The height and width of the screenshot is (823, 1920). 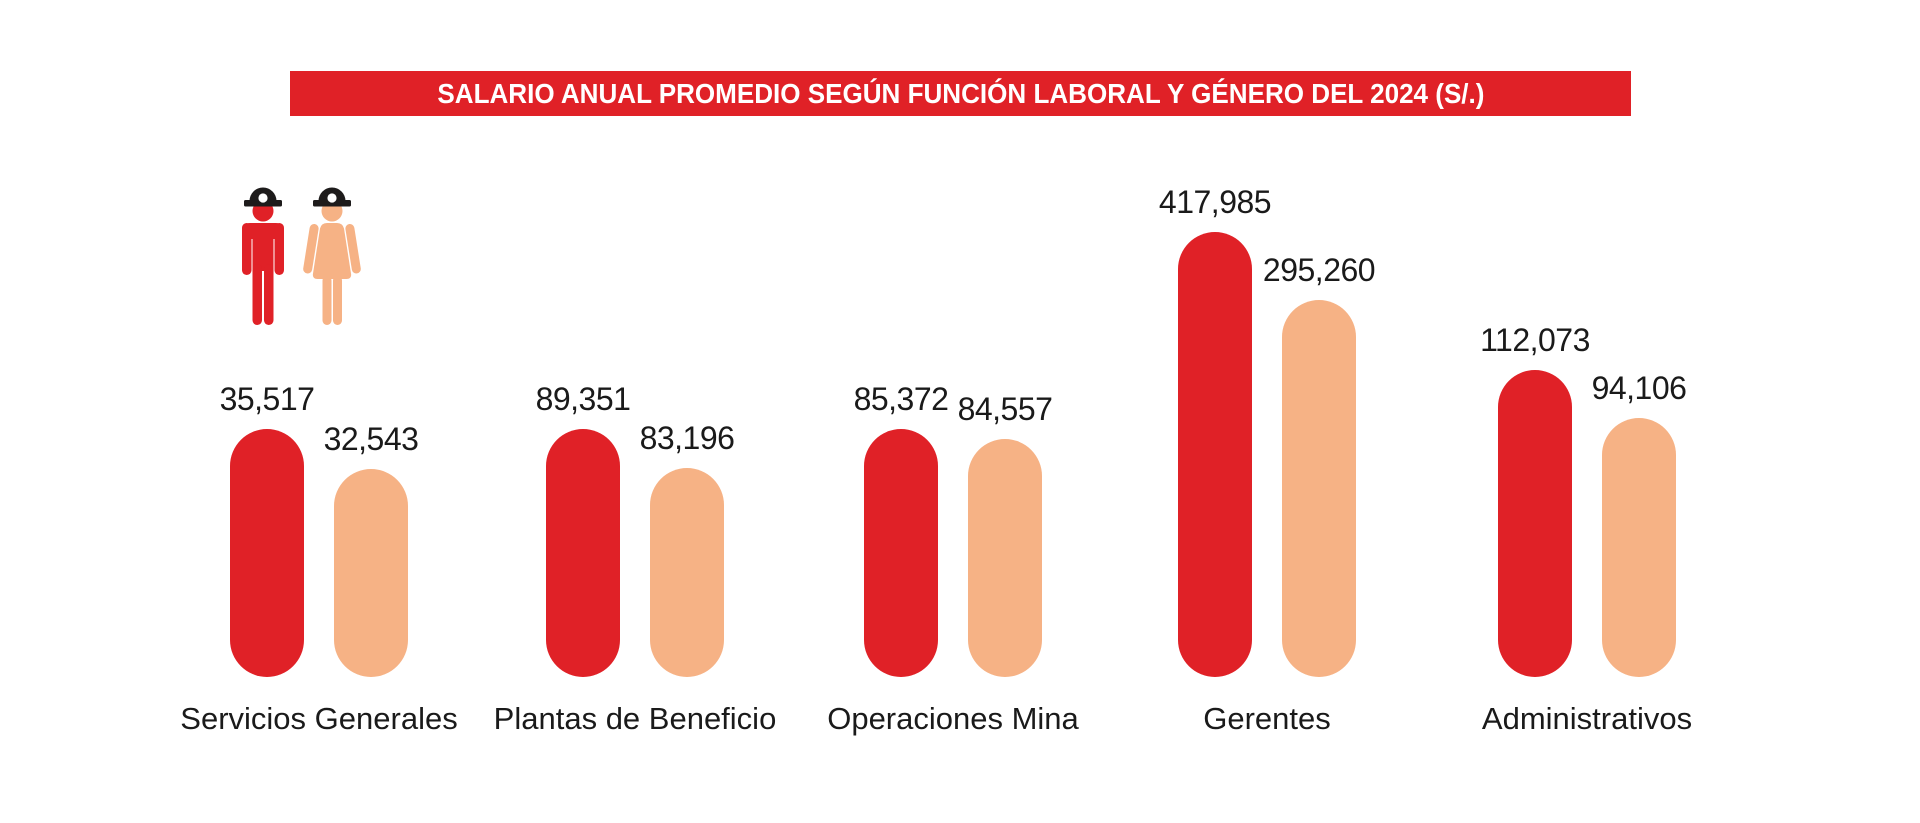 What do you see at coordinates (1319, 270) in the screenshot?
I see `value-label-female: 295,260` at bounding box center [1319, 270].